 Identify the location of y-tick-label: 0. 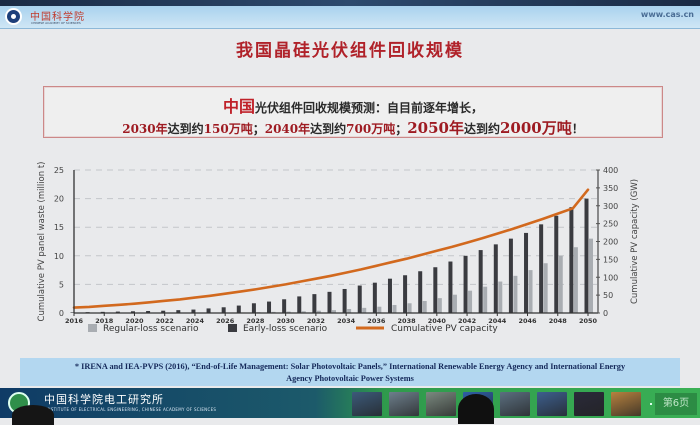
(61, 313).